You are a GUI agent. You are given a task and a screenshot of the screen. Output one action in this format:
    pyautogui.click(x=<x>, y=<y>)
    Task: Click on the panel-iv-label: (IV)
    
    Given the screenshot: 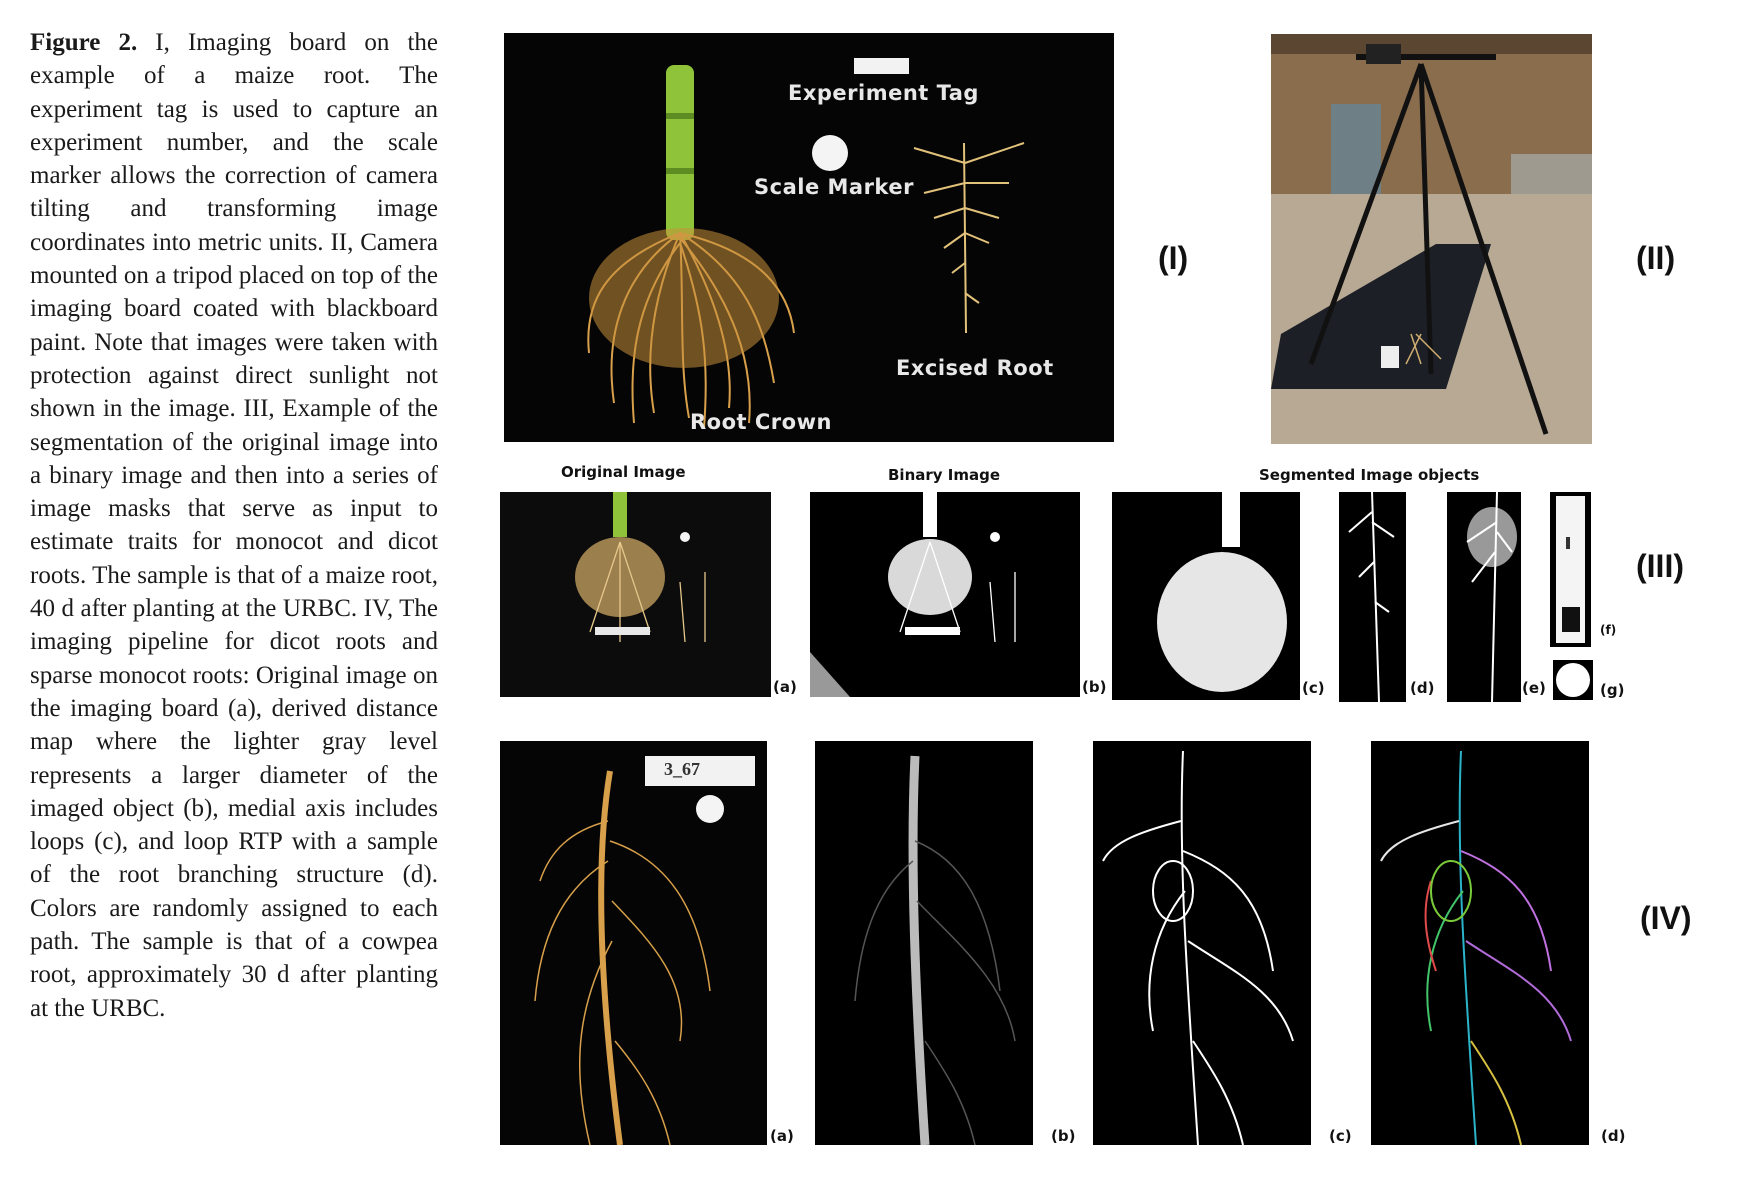 What is the action you would take?
    pyautogui.click(x=1666, y=918)
    